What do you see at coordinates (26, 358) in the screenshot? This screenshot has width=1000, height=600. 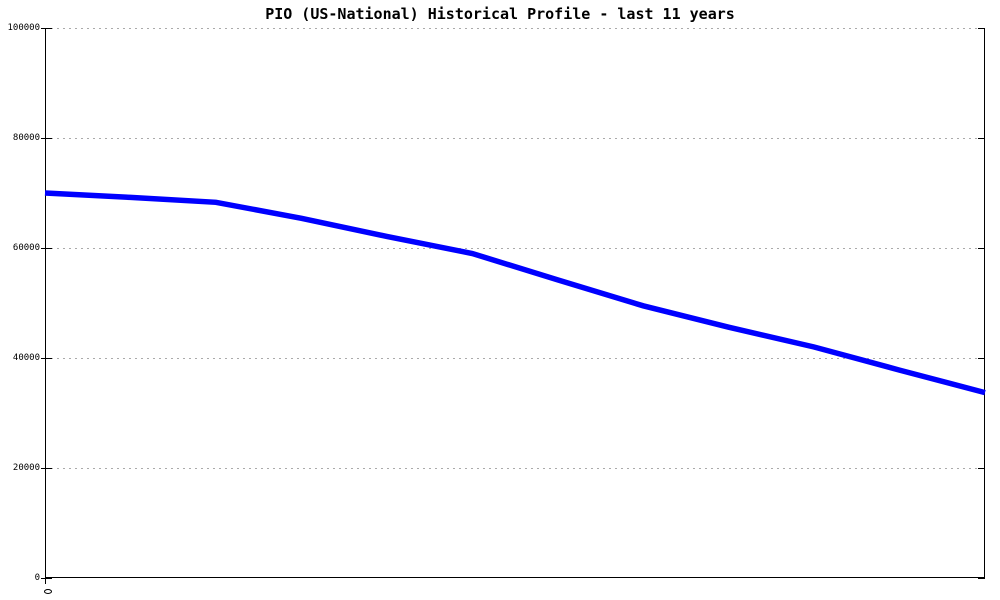 I see `y-tick-label-40000: 40000` at bounding box center [26, 358].